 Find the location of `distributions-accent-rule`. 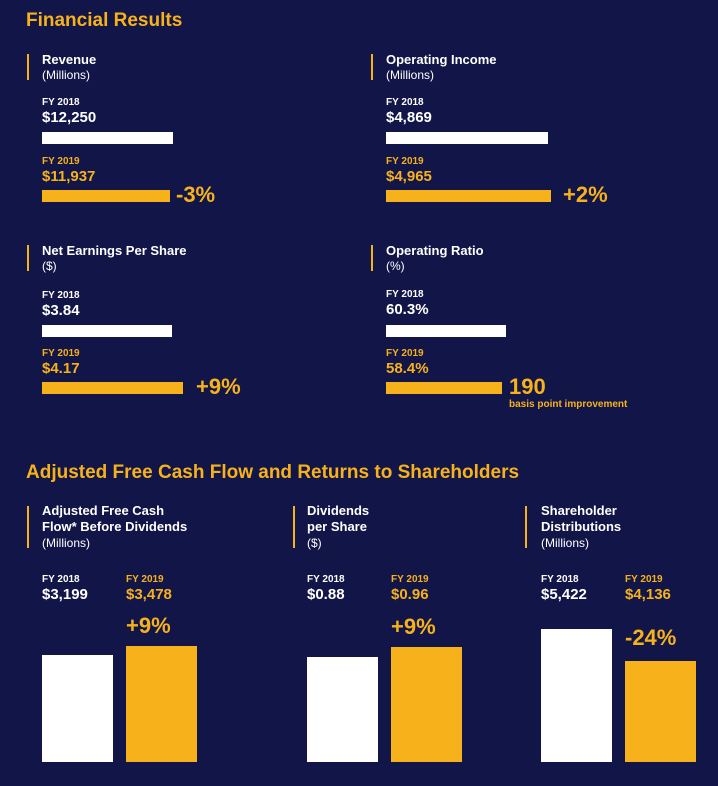

distributions-accent-rule is located at coordinates (526, 527).